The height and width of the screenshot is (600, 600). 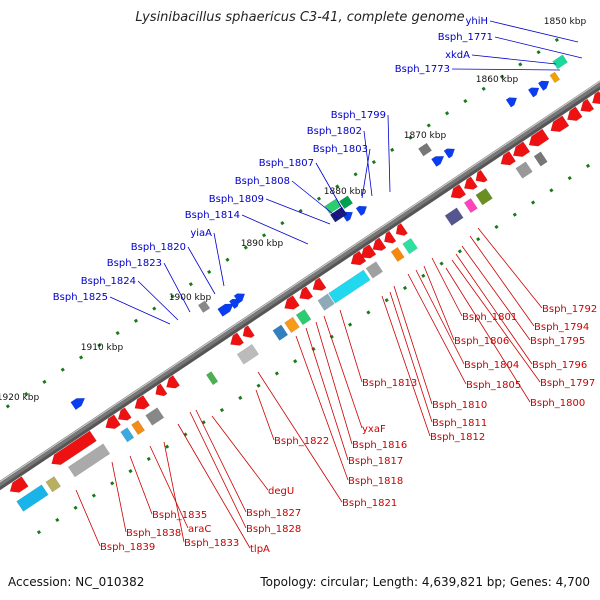 What do you see at coordinates (190, 298) in the screenshot?
I see `kbp-tick-label: 1900 kbp` at bounding box center [190, 298].